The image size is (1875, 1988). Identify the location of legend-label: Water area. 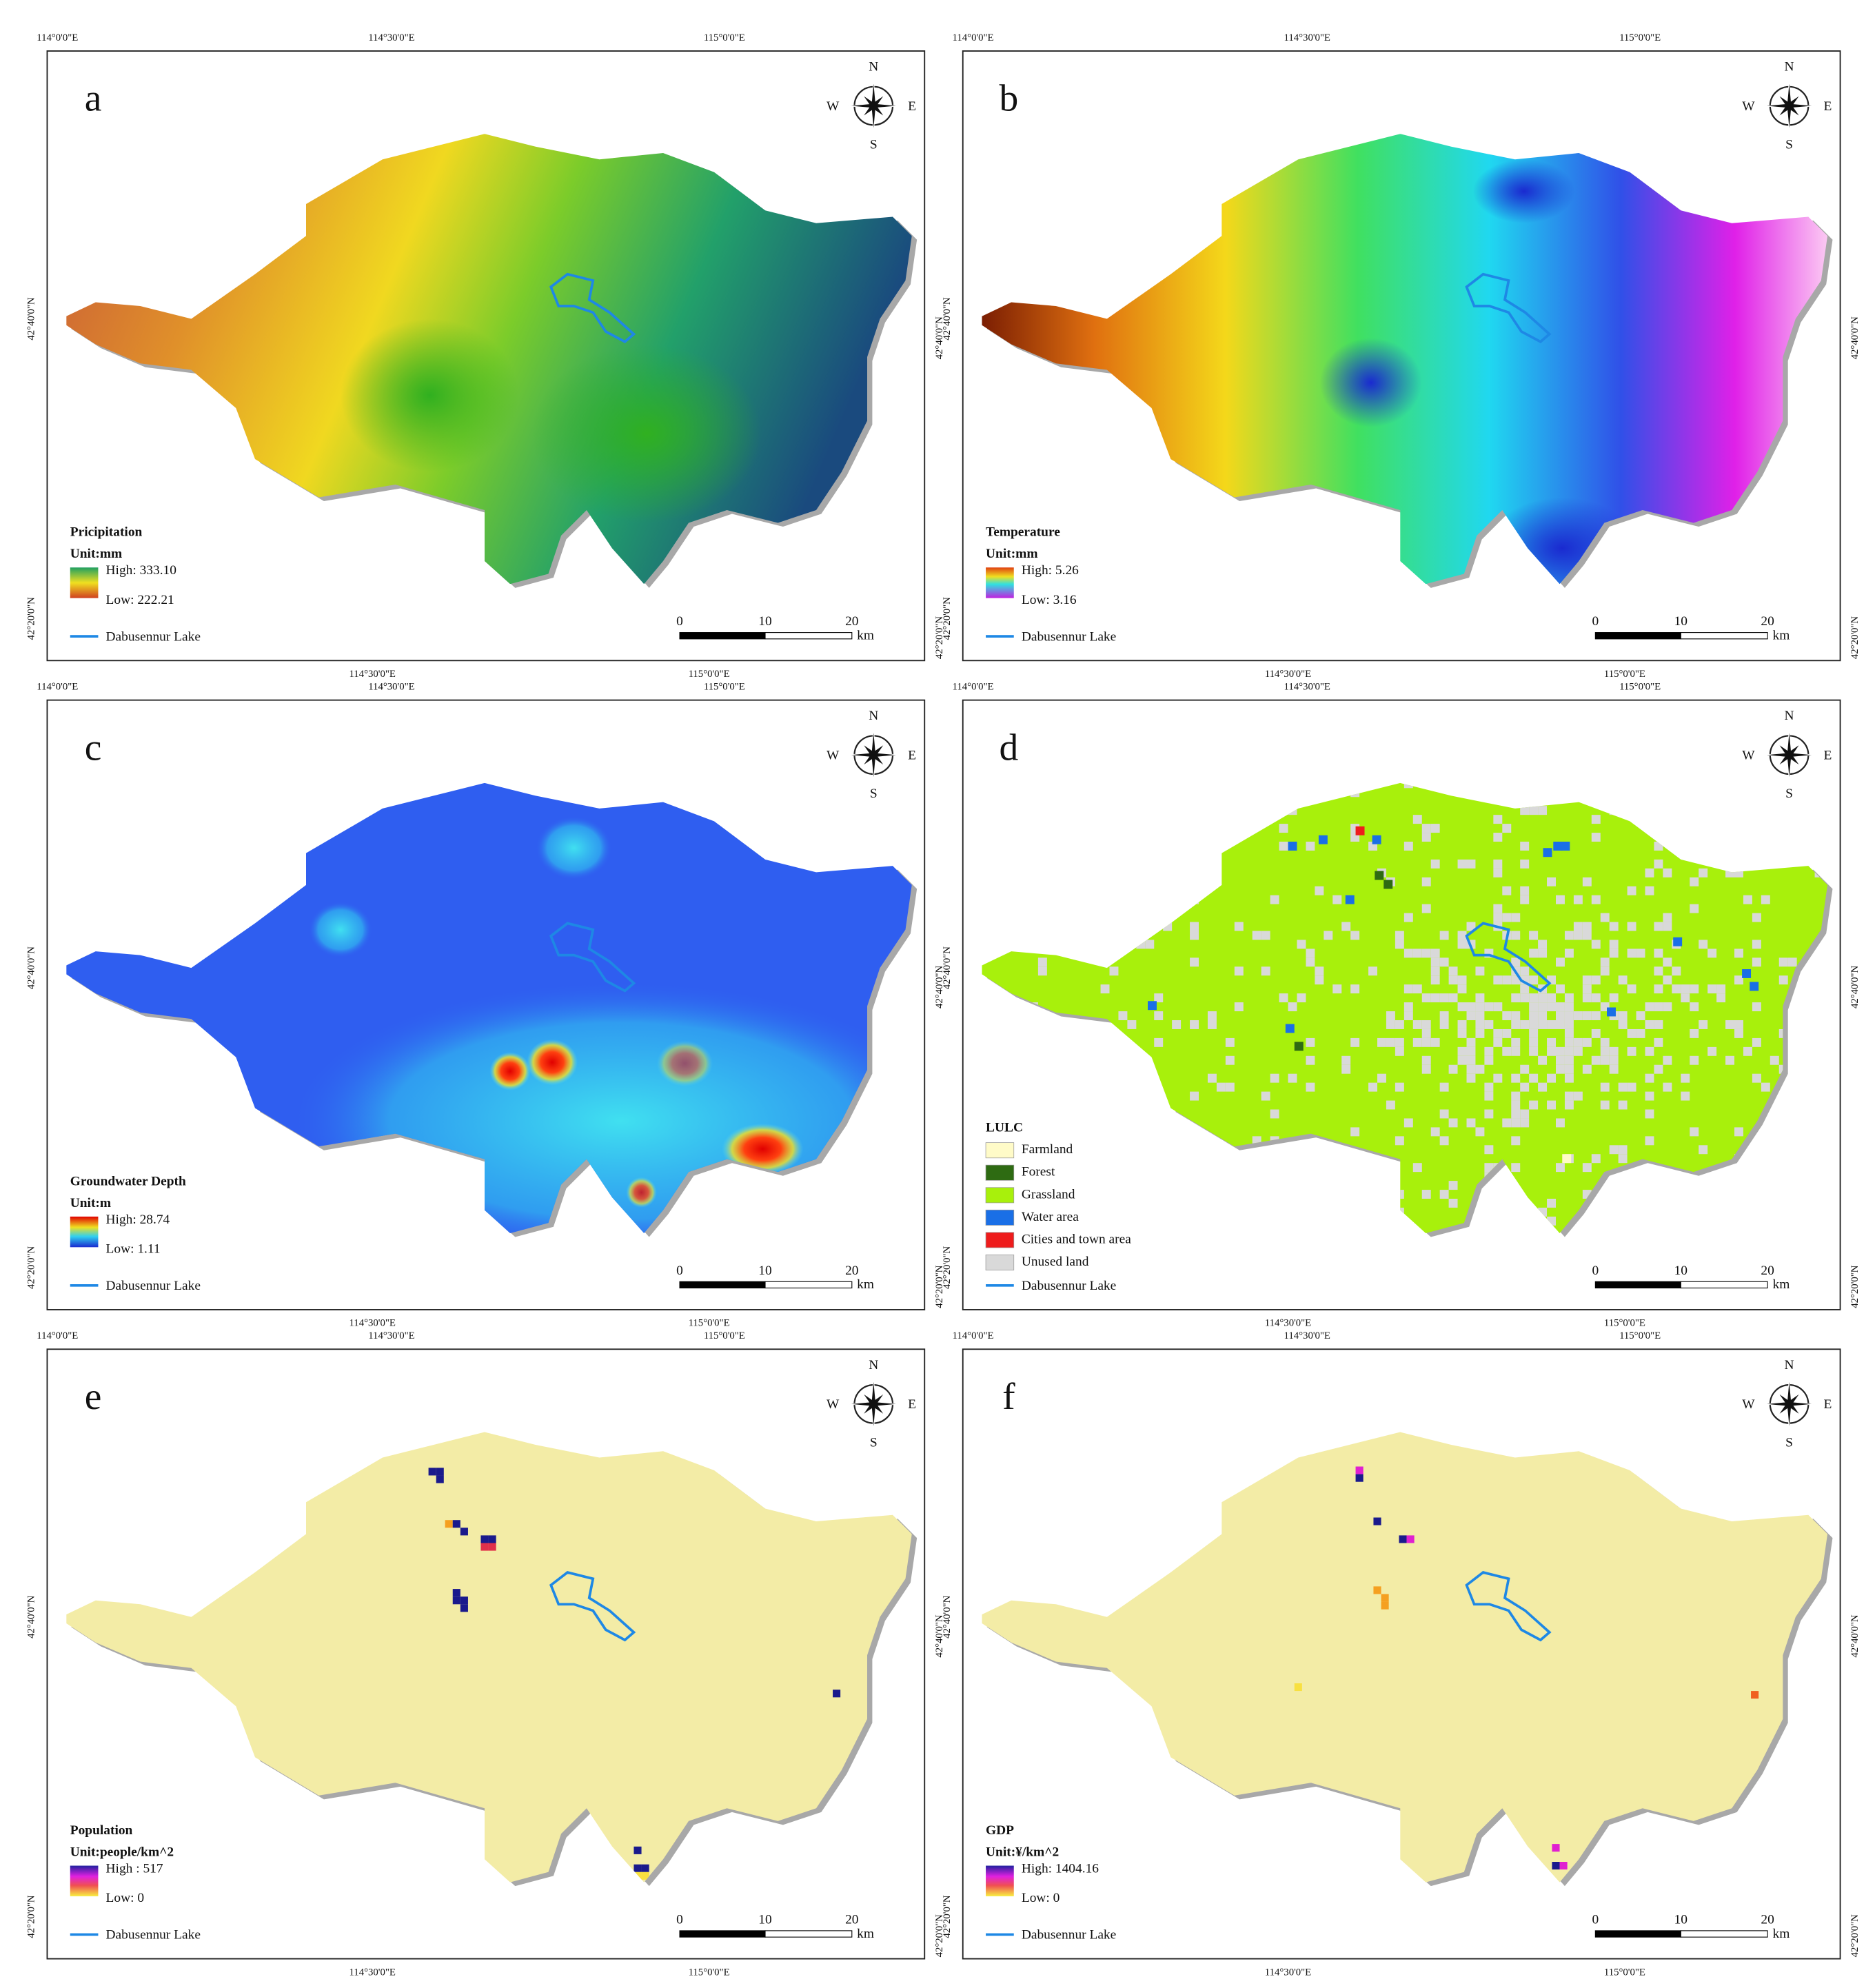
(1050, 1217).